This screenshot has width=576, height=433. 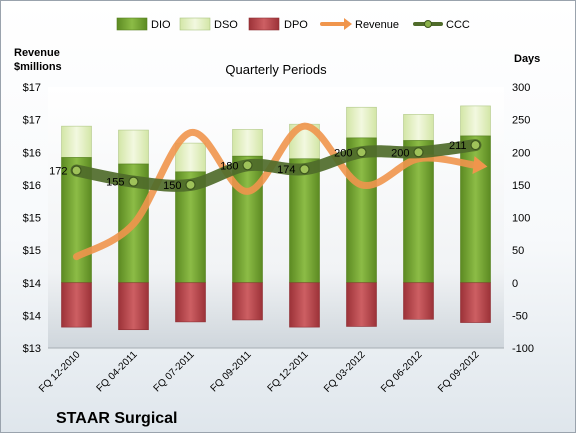 I want to click on right-tick-label: 200, so click(x=521, y=153).